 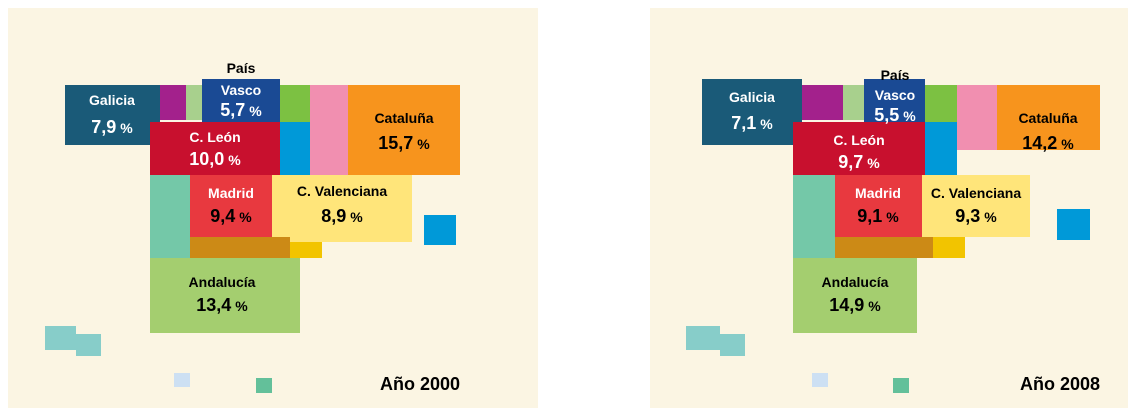 I want to click on region-share: 15,7%, so click(x=404, y=143).